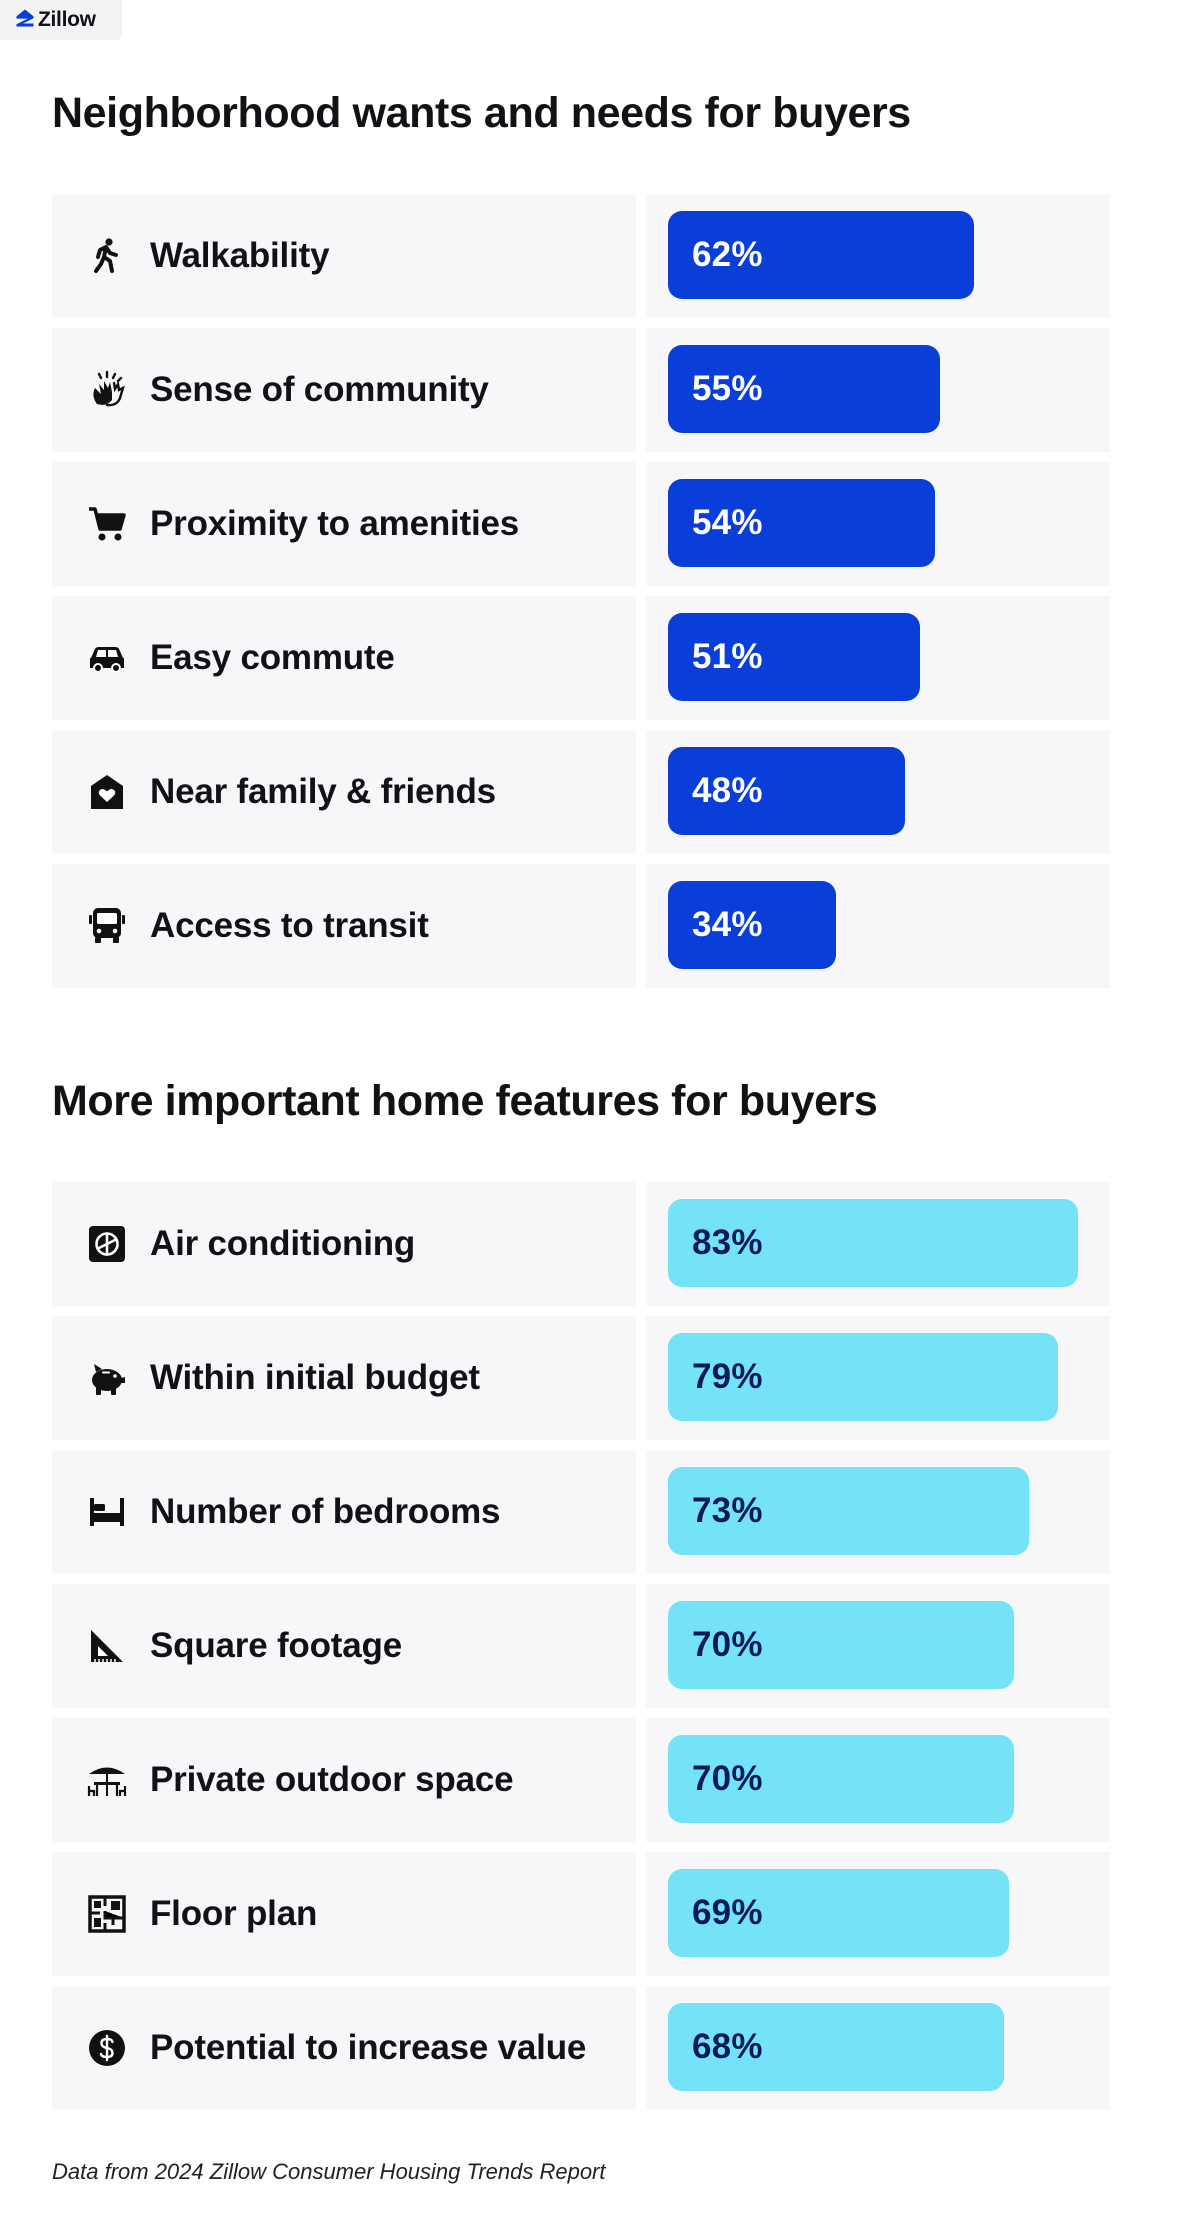 Image resolution: width=1200 pixels, height=2231 pixels. What do you see at coordinates (727, 1510) in the screenshot?
I see `bar-value-label: 73%` at bounding box center [727, 1510].